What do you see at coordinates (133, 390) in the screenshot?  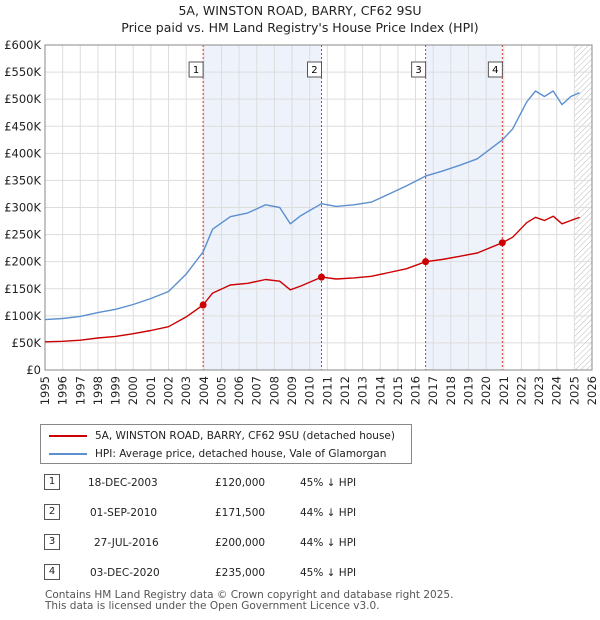 I see `x-tick-label: 2000` at bounding box center [133, 390].